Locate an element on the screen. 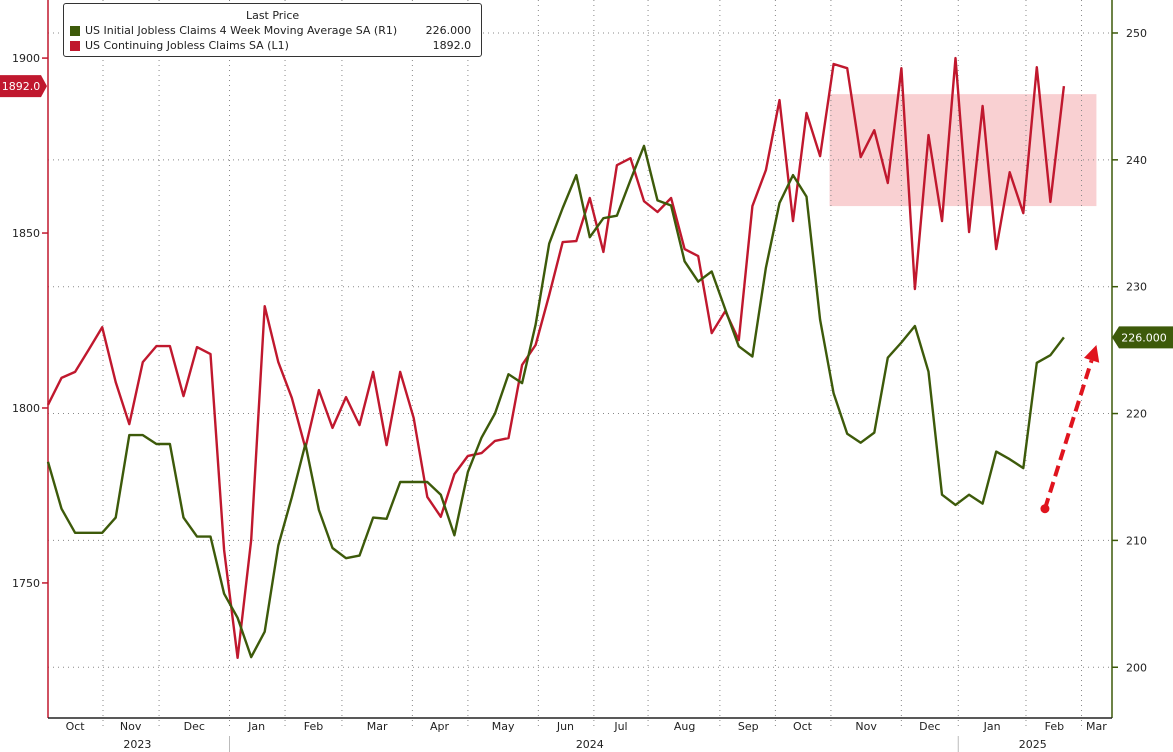 This screenshot has height=752, width=1173. left-tick-label: 1750 is located at coordinates (26, 583).